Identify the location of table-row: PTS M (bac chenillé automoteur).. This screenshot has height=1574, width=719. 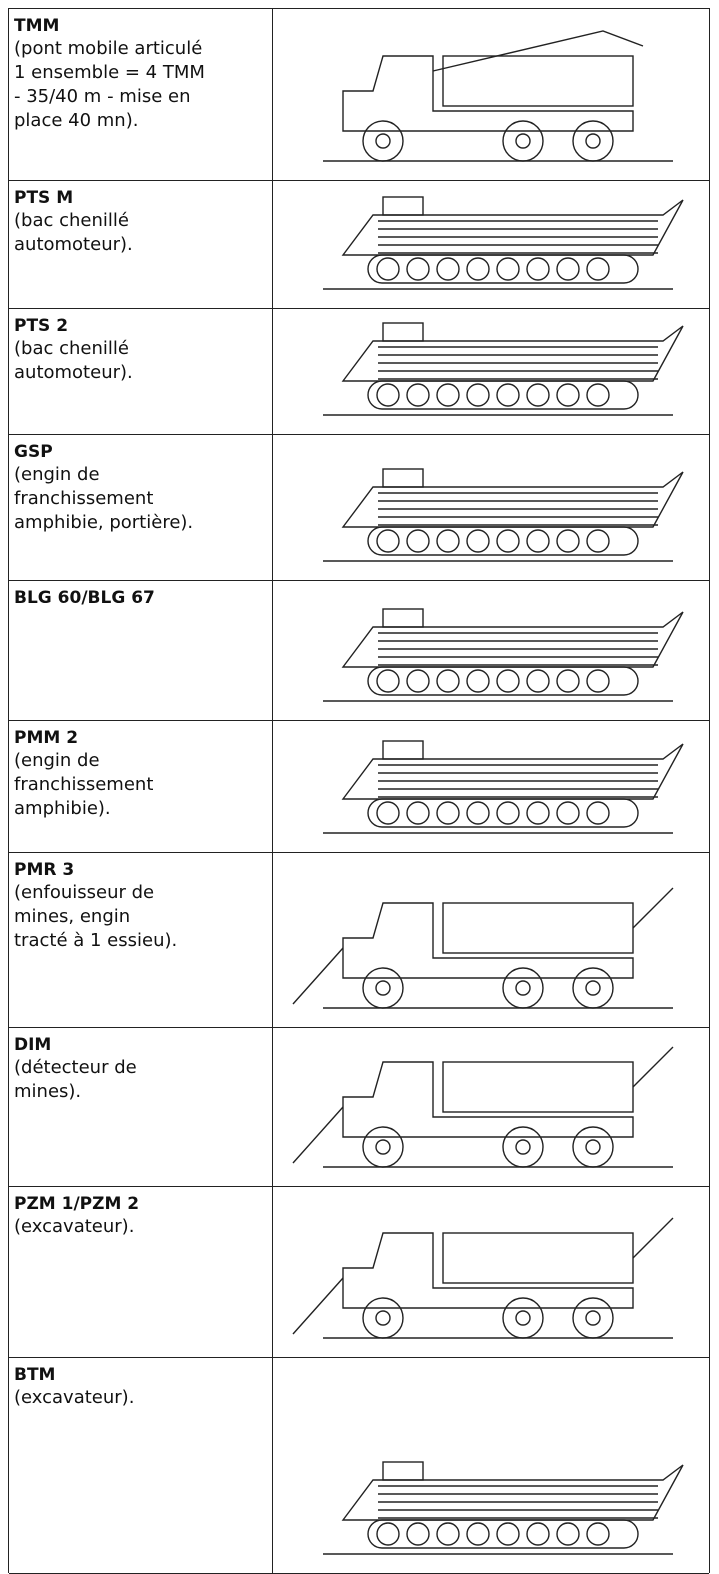
(359, 245).